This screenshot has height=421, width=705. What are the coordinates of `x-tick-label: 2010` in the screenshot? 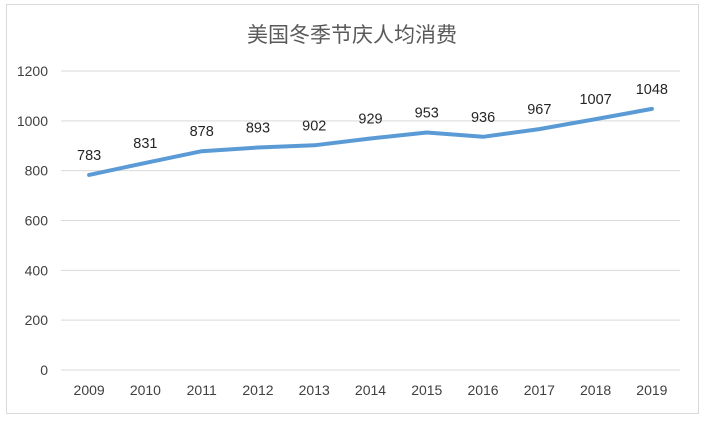 It's located at (145, 390).